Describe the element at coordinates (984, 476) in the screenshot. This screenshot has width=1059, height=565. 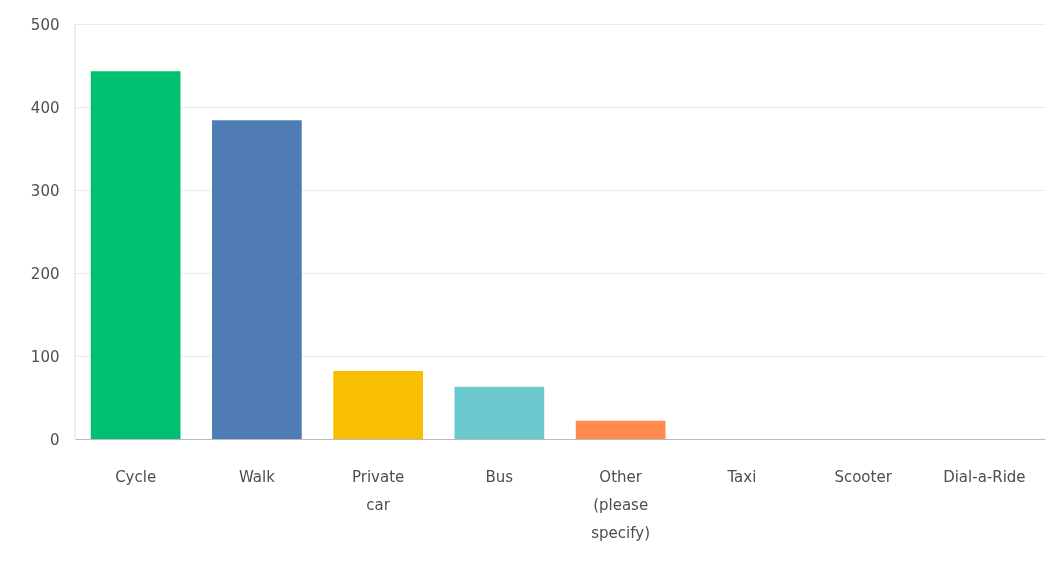
I see `x-tick-label: Dial-a-Ride` at that location.